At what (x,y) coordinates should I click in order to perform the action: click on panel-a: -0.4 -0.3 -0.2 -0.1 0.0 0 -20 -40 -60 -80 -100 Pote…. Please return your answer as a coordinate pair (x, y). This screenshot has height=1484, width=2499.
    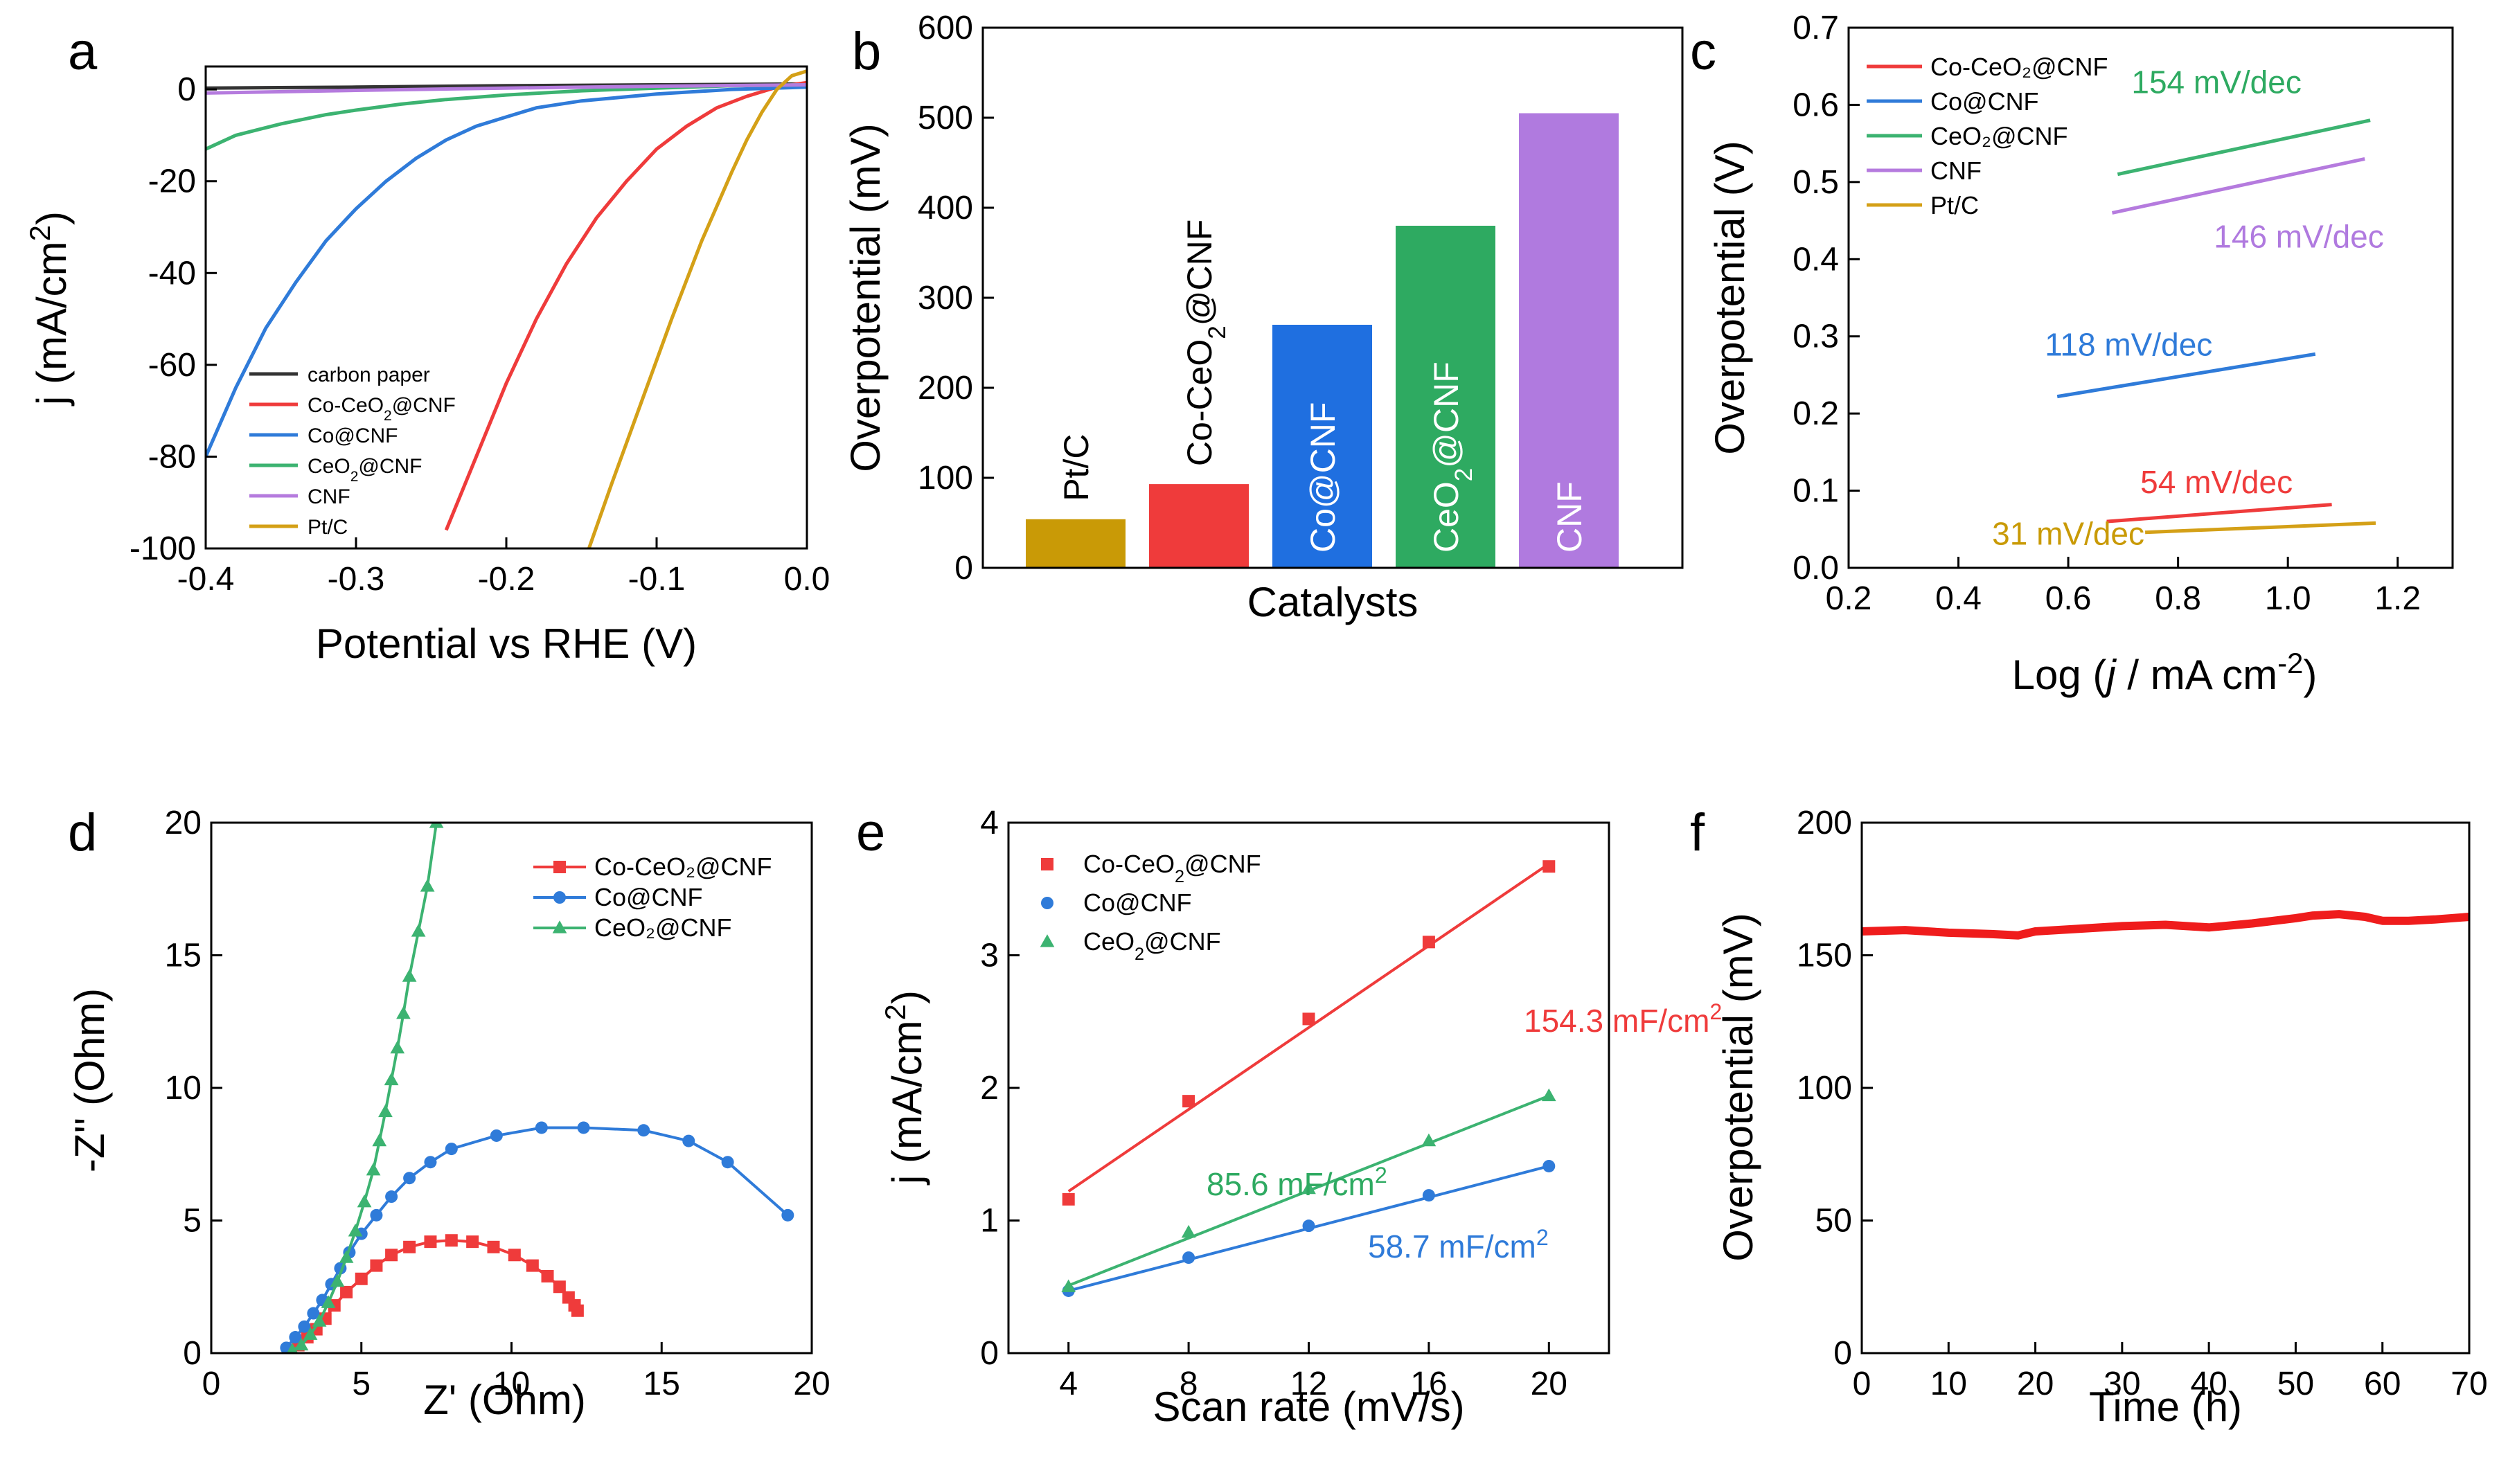
    Looking at the image, I should click on (427, 345).